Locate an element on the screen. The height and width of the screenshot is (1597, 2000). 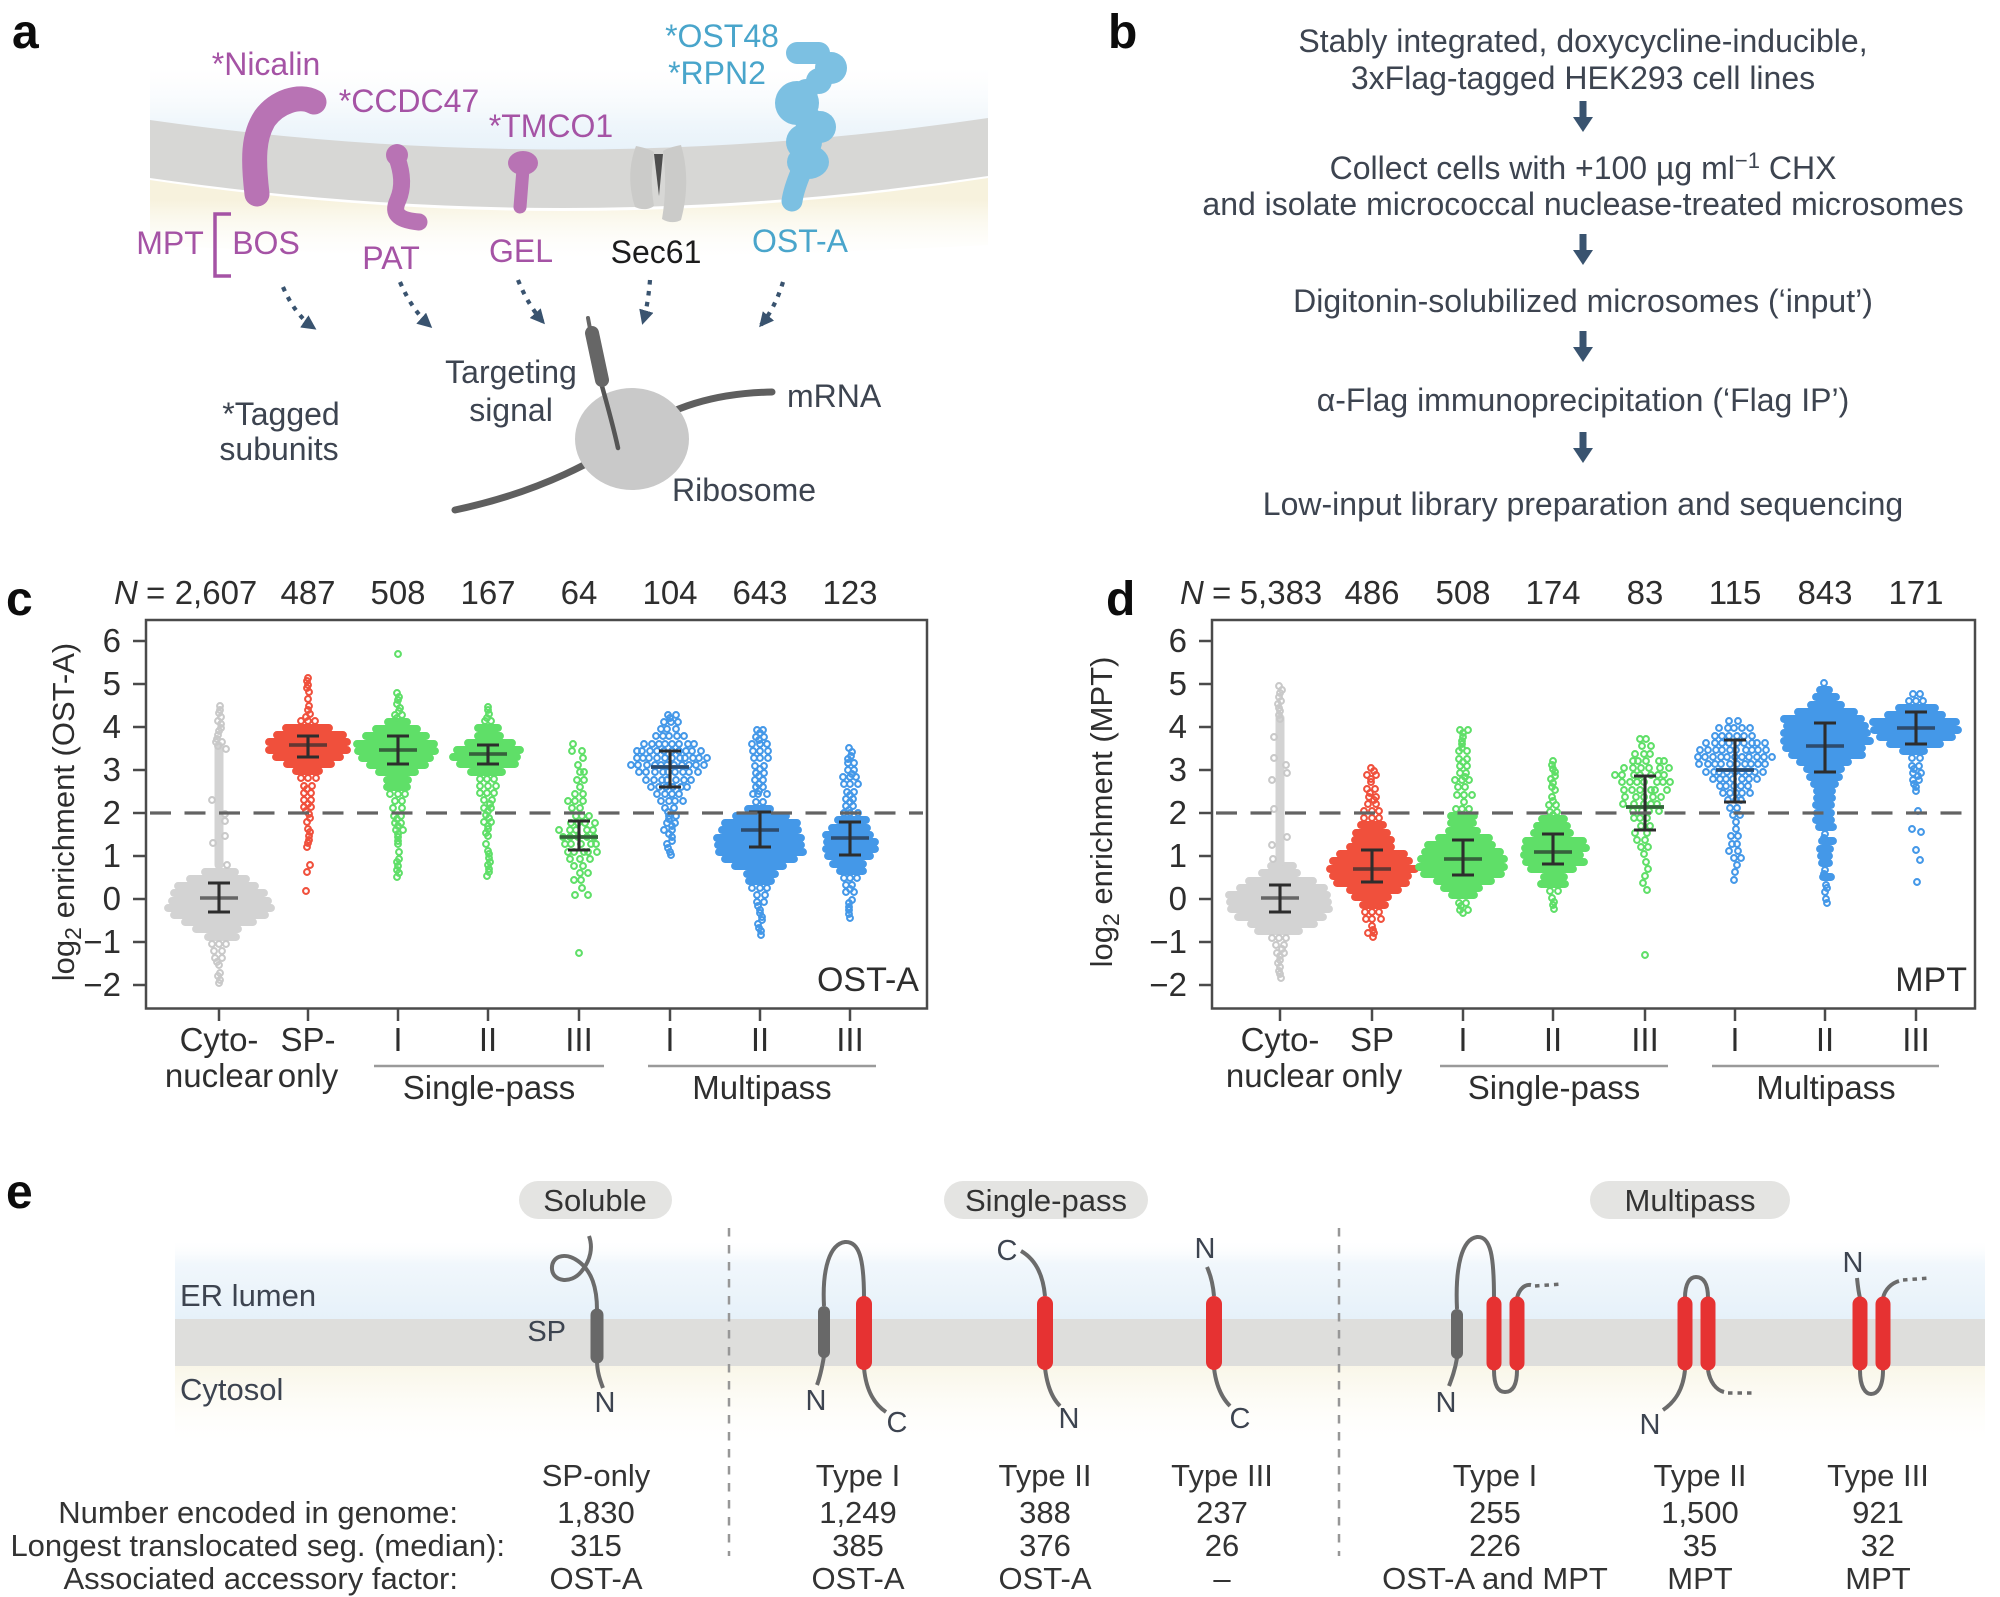
svg-text: *Tagged is located at coordinates (280, 414).